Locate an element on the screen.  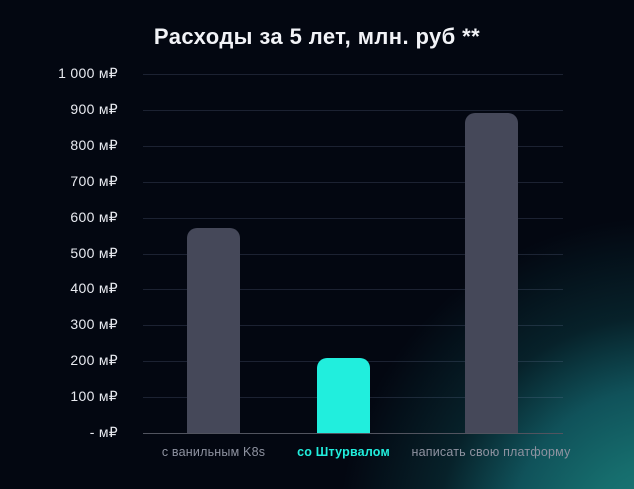
x-axis-line is located at coordinates (353, 433).